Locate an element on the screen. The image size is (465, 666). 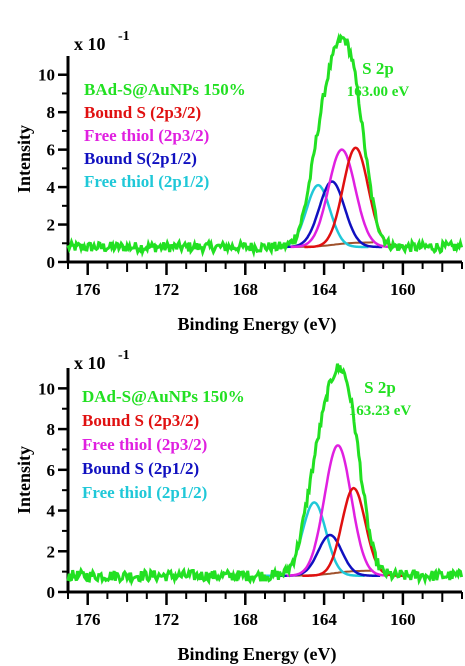
legend-entry: DAd-S@AuNPs 150% is located at coordinates (163, 396).